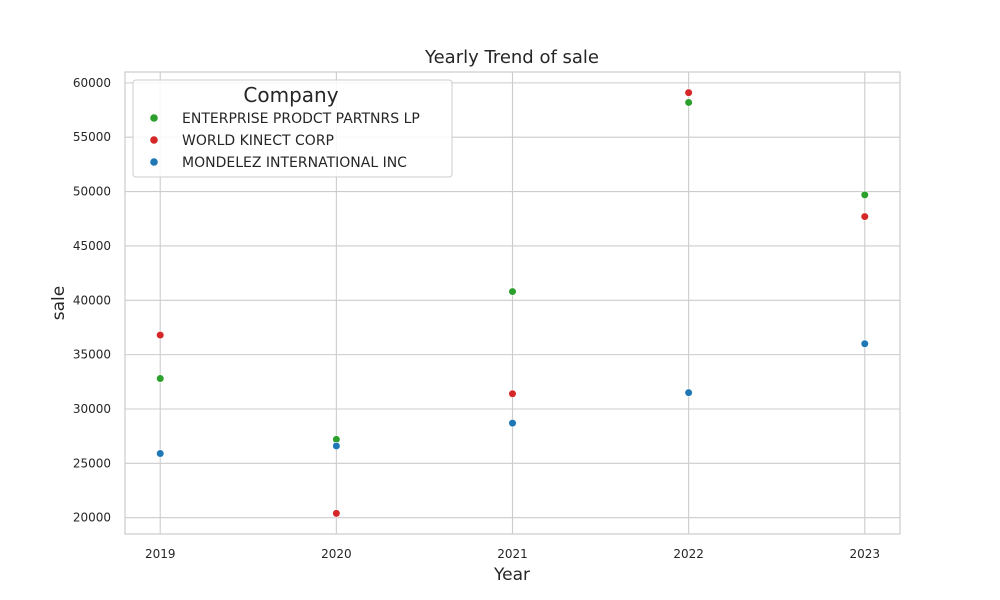 Image resolution: width=1000 pixels, height=600 pixels. What do you see at coordinates (92, 246) in the screenshot?
I see `y-tick-label: 45000` at bounding box center [92, 246].